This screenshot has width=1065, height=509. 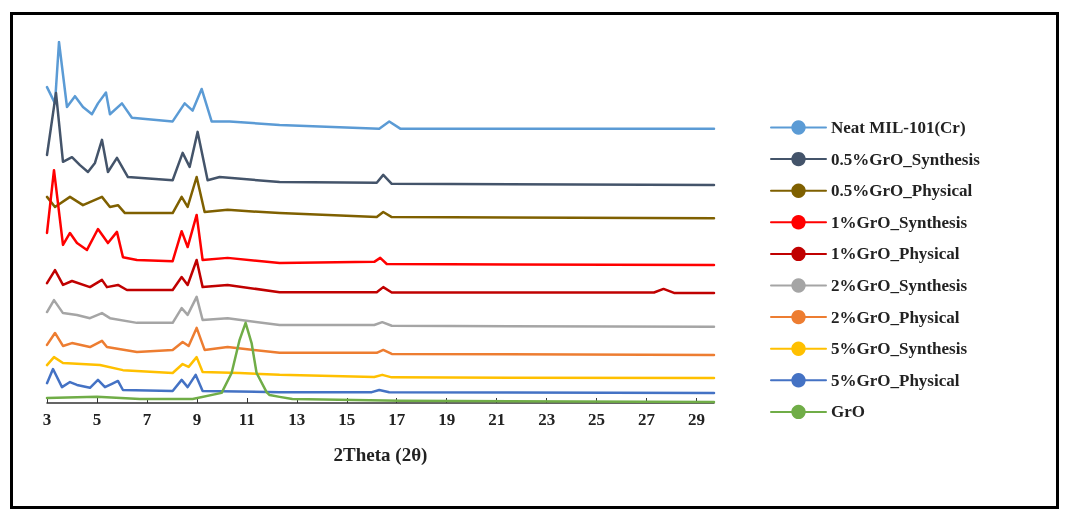 I want to click on legend-label: 2%GrO_Synthesis, so click(x=899, y=285).